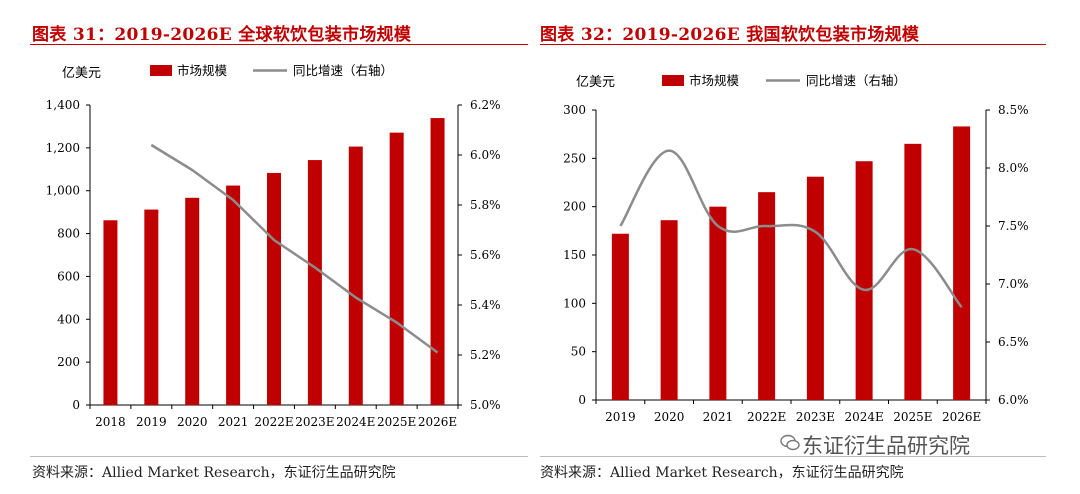  I want to click on wechat-icon, so click(790, 442).